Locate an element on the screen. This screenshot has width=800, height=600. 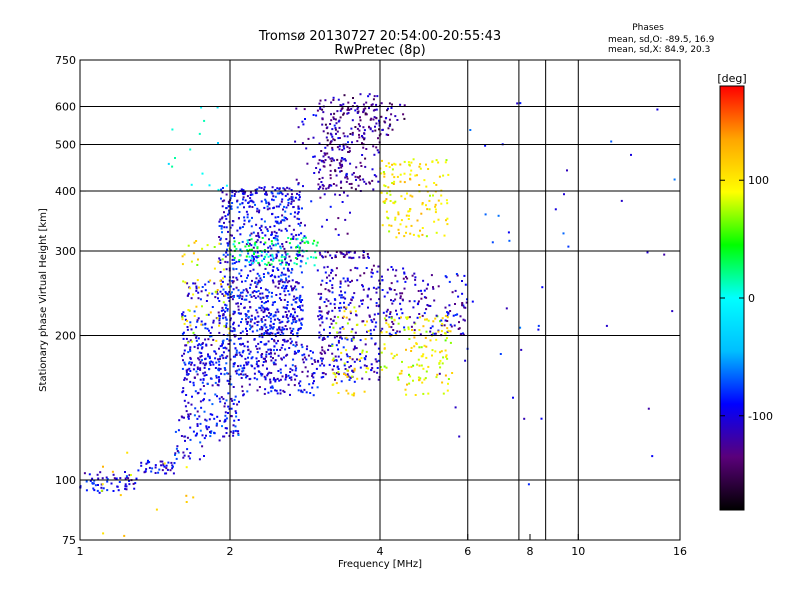
y-tick-label: 200 is located at coordinates (65, 336).